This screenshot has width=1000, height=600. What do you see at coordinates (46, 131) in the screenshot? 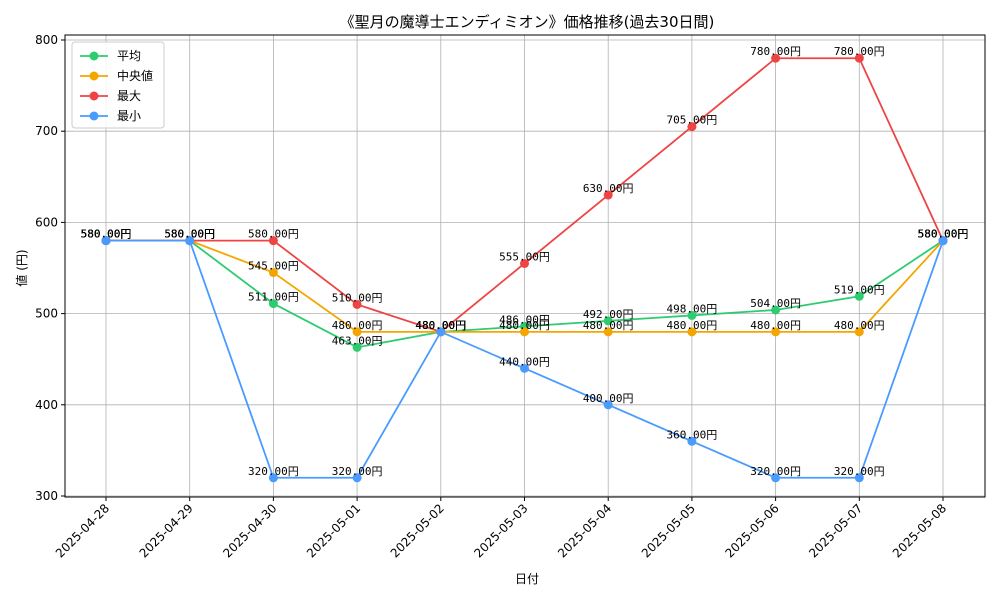
I see `y-tick-label: 700` at bounding box center [46, 131].